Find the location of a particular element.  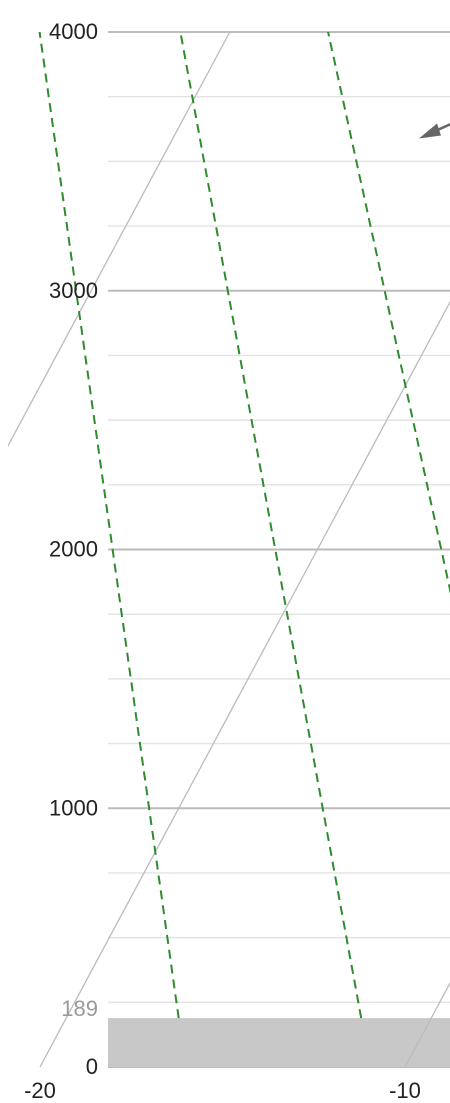

y-tick-label: 2000 is located at coordinates (73, 549).